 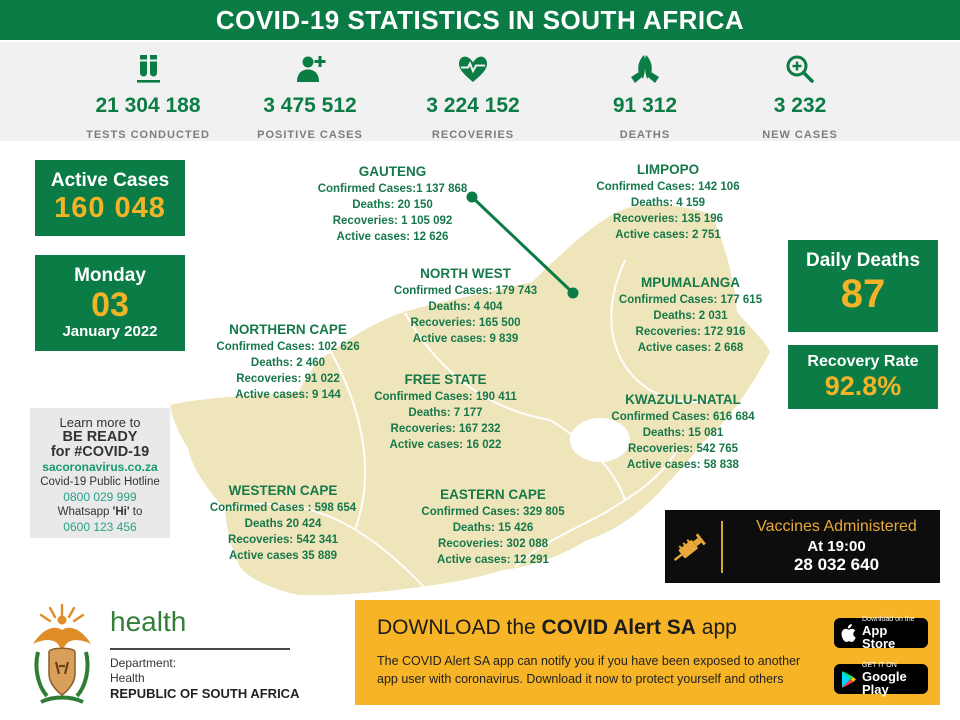 What do you see at coordinates (148, 69) in the screenshot?
I see `test-tubes-icon` at bounding box center [148, 69].